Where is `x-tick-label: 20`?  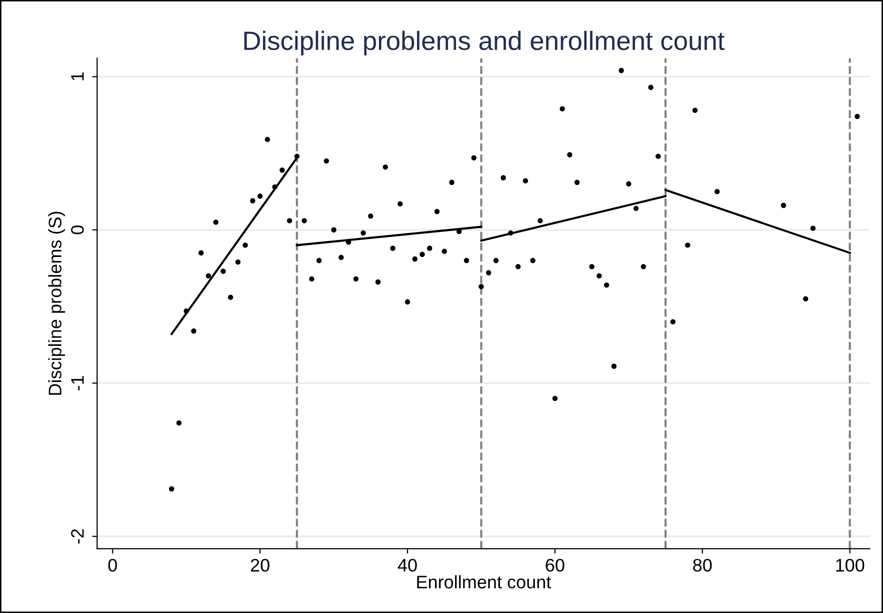 x-tick-label: 20 is located at coordinates (260, 565).